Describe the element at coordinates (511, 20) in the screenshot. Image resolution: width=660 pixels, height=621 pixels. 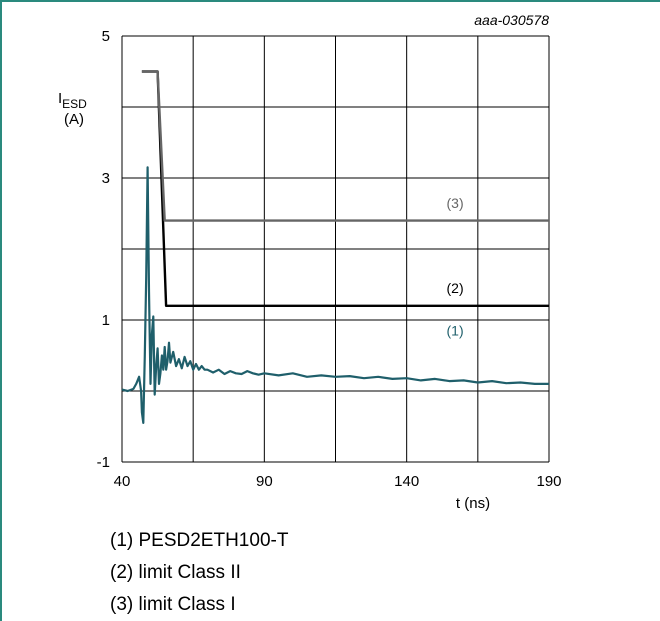
I see `figure-id: aaa-030578` at that location.